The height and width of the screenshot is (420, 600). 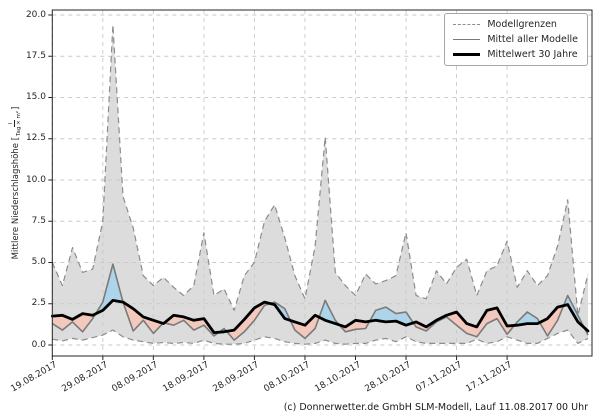 I want to click on y-tick-label: 5.0, so click(x=38, y=262).